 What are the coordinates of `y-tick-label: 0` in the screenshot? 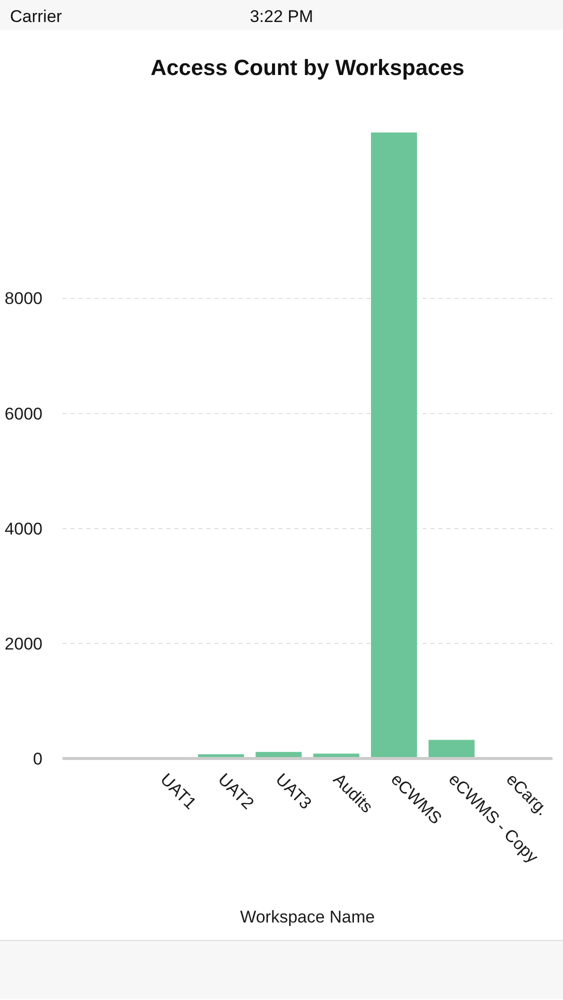 It's located at (38, 759).